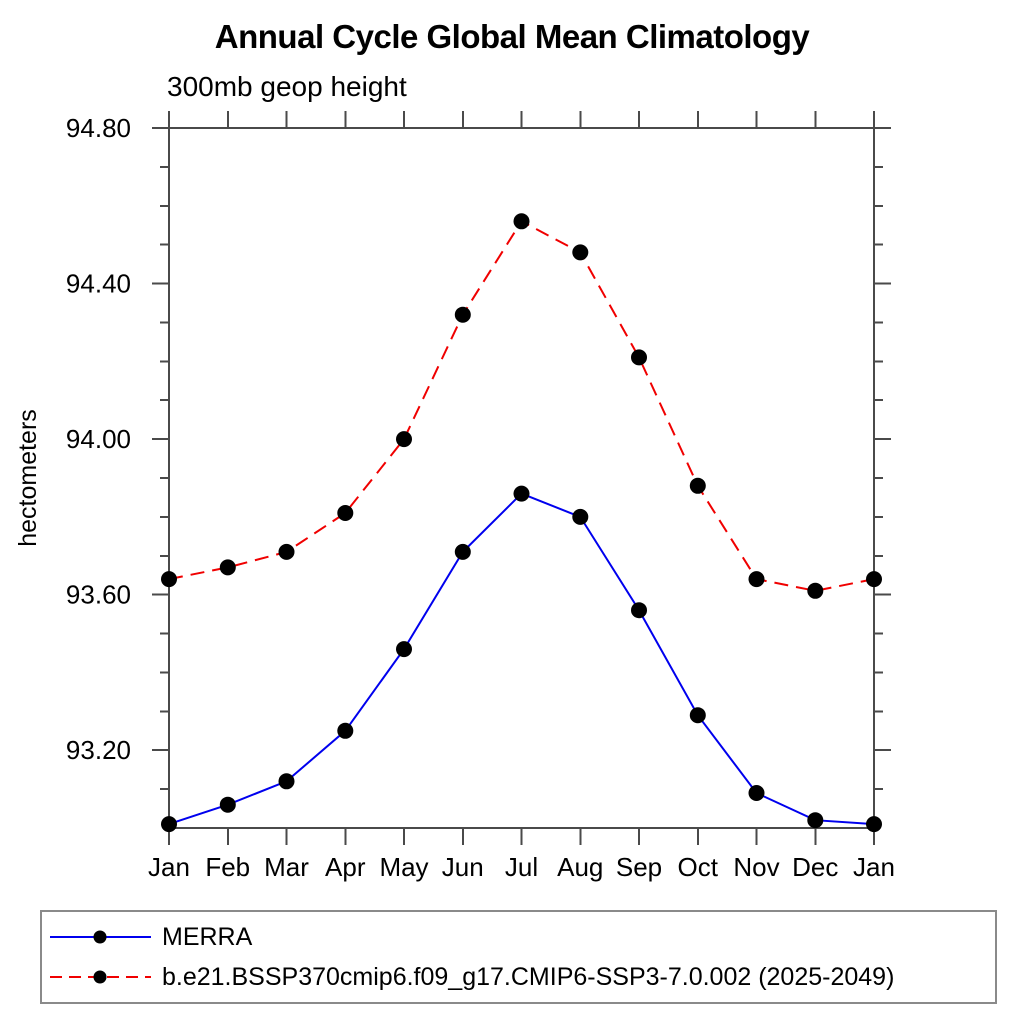  I want to click on x-tick-label: Sep, so click(639, 867).